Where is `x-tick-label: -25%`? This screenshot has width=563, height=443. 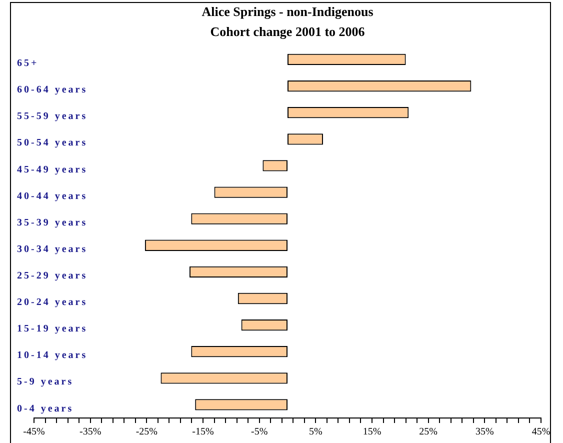 x-tick-label: -25% is located at coordinates (147, 432).